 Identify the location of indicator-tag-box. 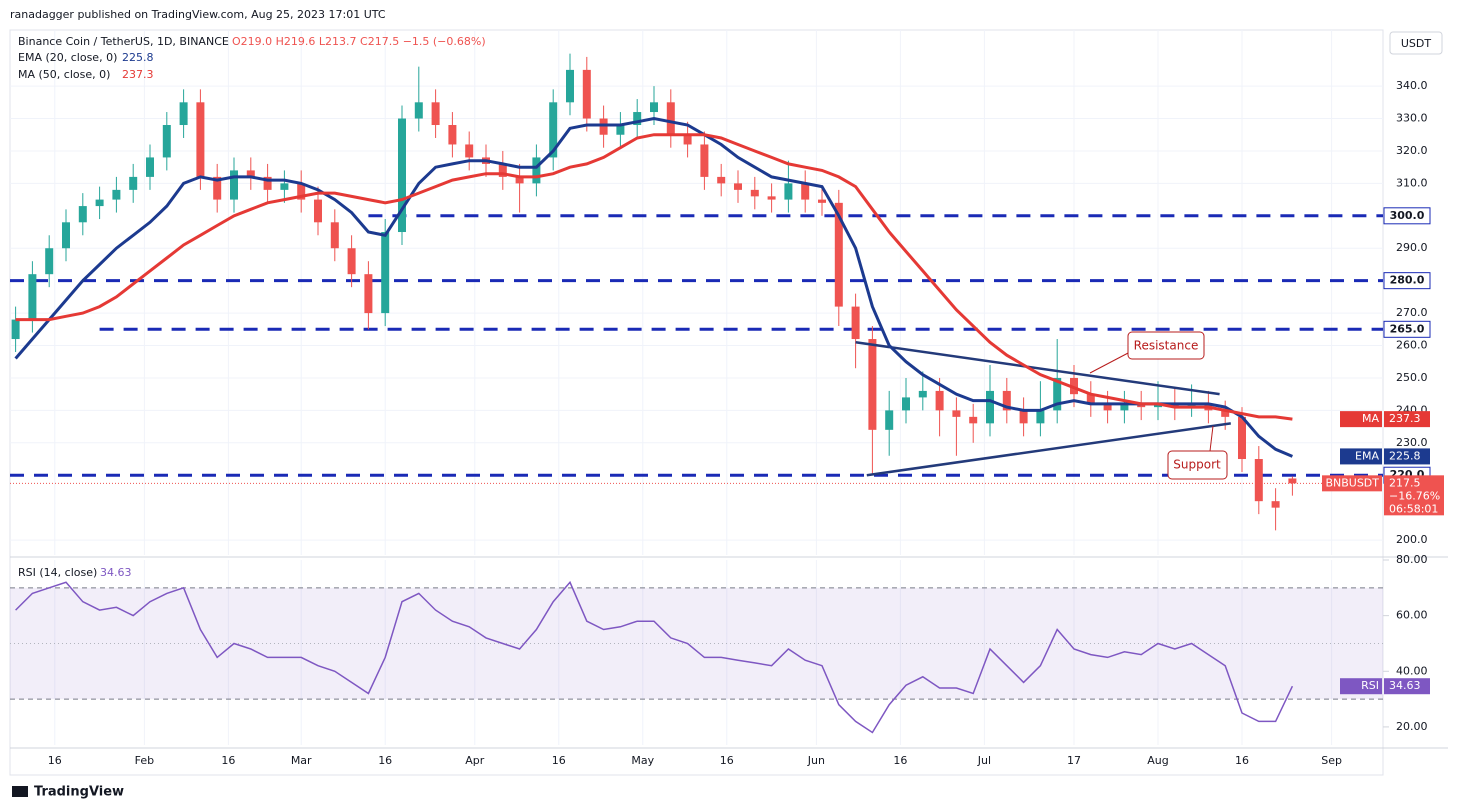
(1407, 419).